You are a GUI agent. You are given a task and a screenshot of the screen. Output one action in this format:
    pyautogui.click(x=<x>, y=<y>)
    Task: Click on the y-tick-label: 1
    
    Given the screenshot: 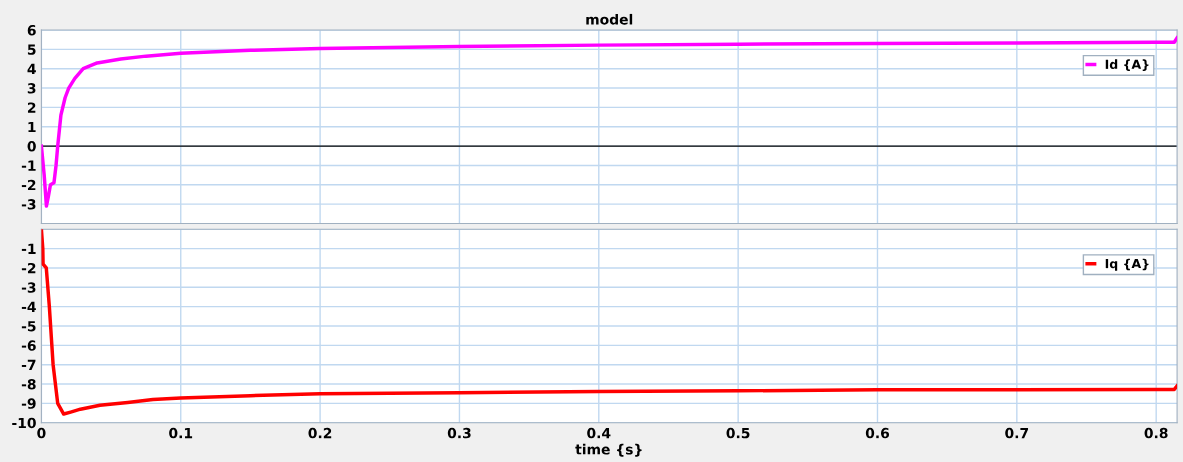 What is the action you would take?
    pyautogui.click(x=32, y=127)
    